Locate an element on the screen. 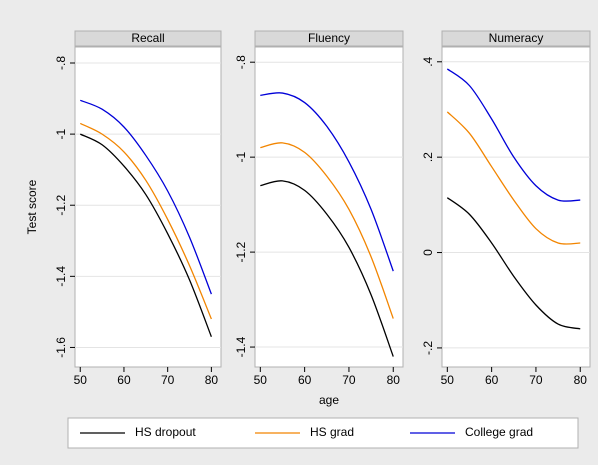 This screenshot has height=465, width=598. y-tick-label: -1.6 is located at coordinates (61, 347).